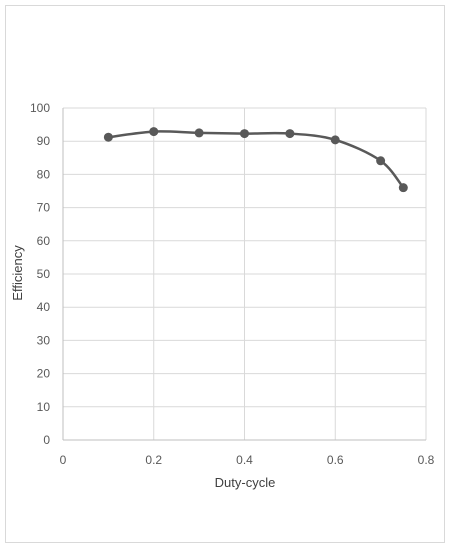 This screenshot has height=550, width=452. What do you see at coordinates (44, 208) in the screenshot?
I see `y-tick-label-7: 70` at bounding box center [44, 208].